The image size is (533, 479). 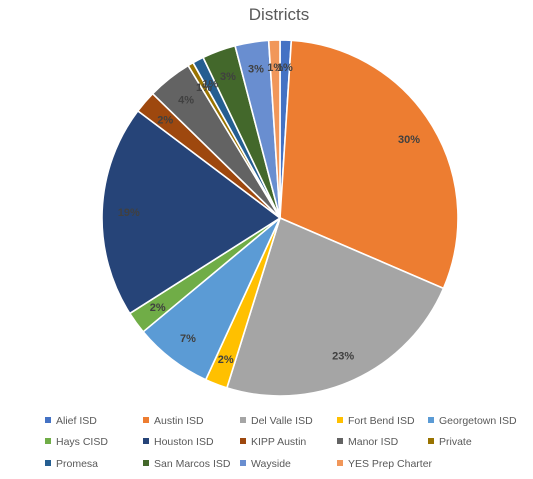 I want to click on legend-label: Georgetown ISD, so click(x=478, y=421).